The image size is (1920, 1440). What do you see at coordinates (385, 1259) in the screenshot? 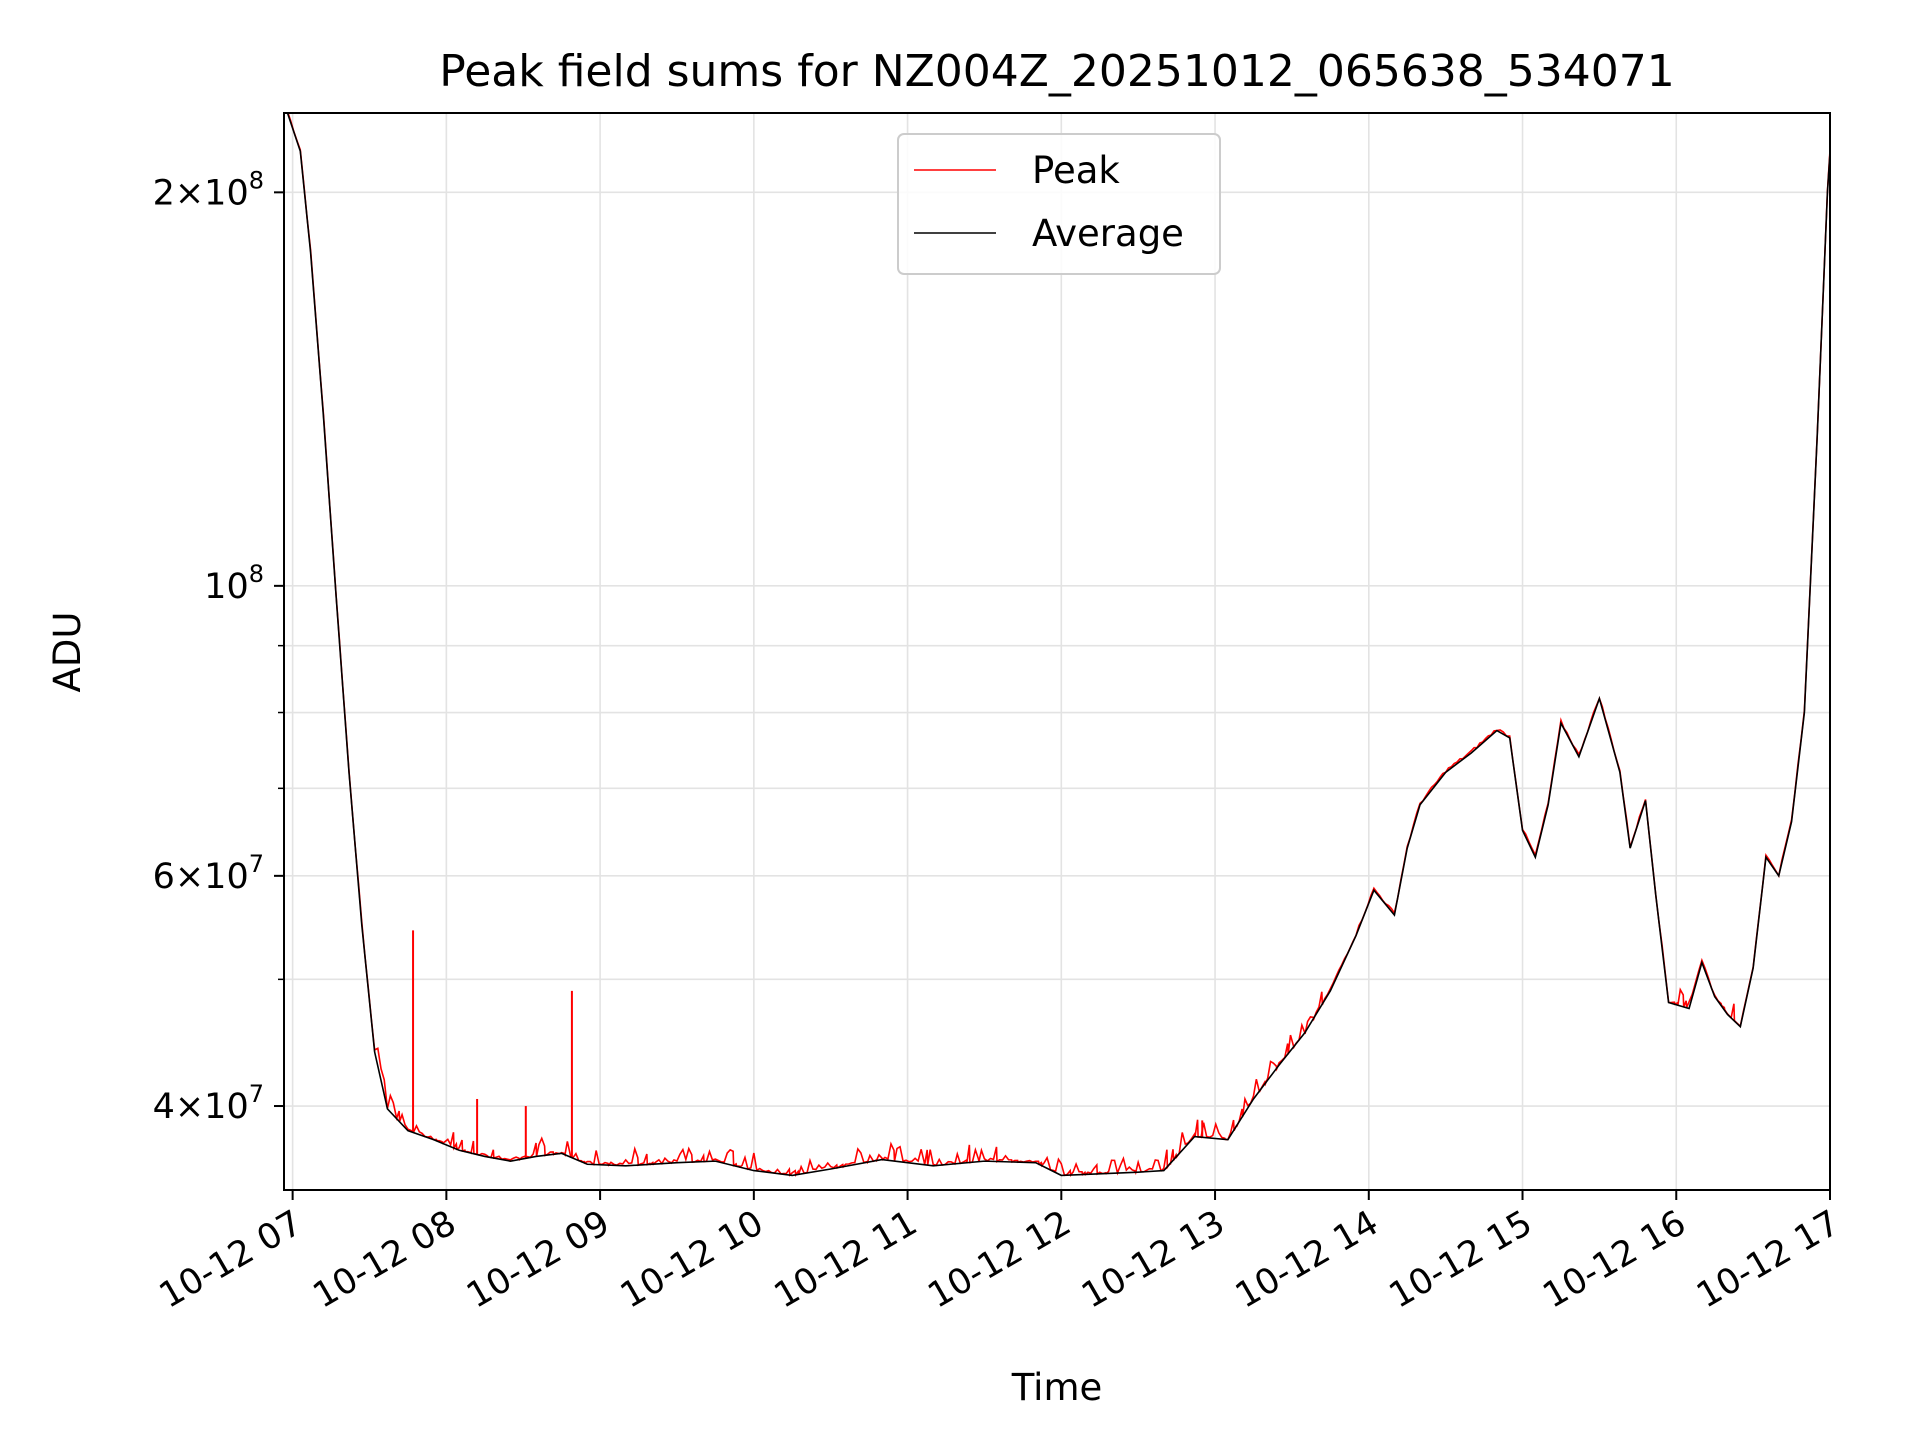
I see `x-tick-label: 10-12 08` at bounding box center [385, 1259].